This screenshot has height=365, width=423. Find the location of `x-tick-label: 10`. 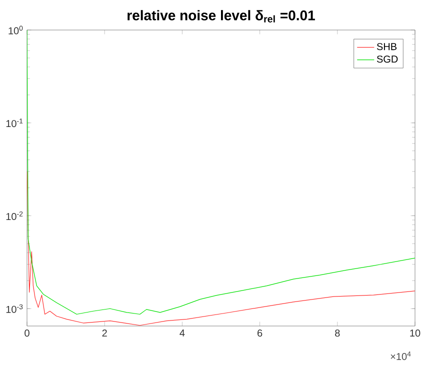

x-tick-label: 10 is located at coordinates (415, 333).